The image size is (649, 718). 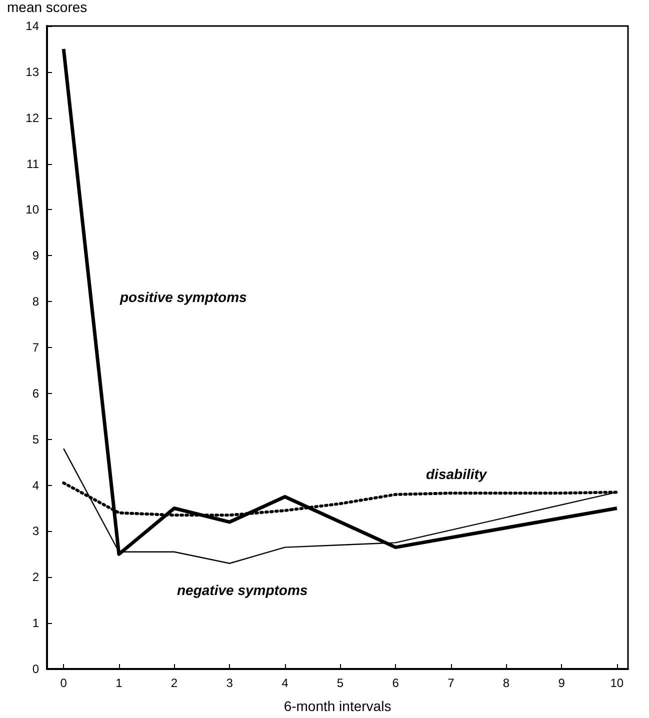 I want to click on x-tick-label: 8, so click(x=506, y=683).